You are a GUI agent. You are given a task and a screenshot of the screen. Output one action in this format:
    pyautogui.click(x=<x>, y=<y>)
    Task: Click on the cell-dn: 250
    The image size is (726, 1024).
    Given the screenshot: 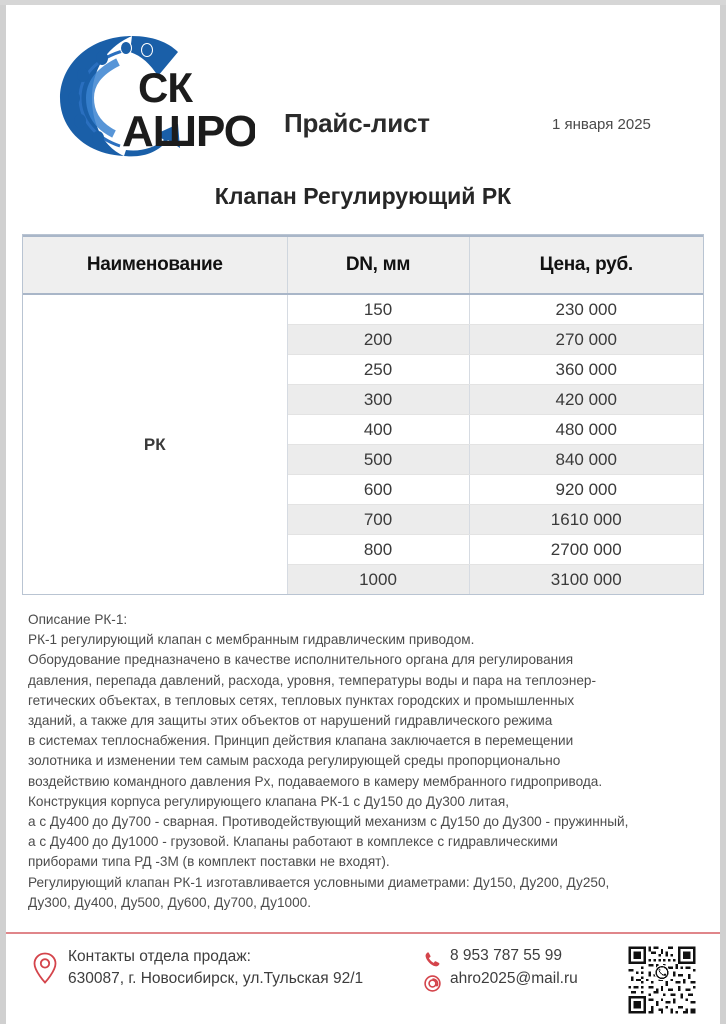 What is the action you would take?
    pyautogui.click(x=378, y=369)
    